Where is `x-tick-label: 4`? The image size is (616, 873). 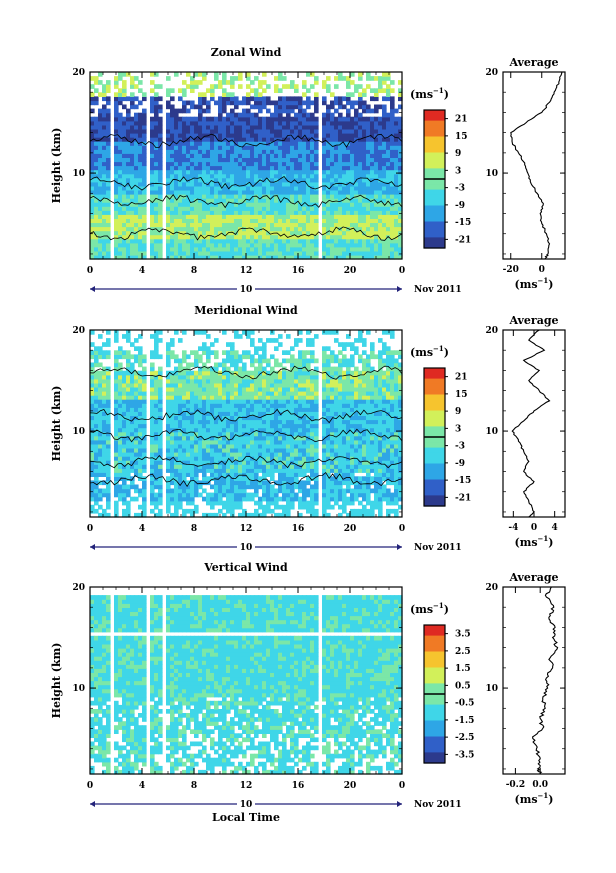 x-tick-label: 4 is located at coordinates (142, 271).